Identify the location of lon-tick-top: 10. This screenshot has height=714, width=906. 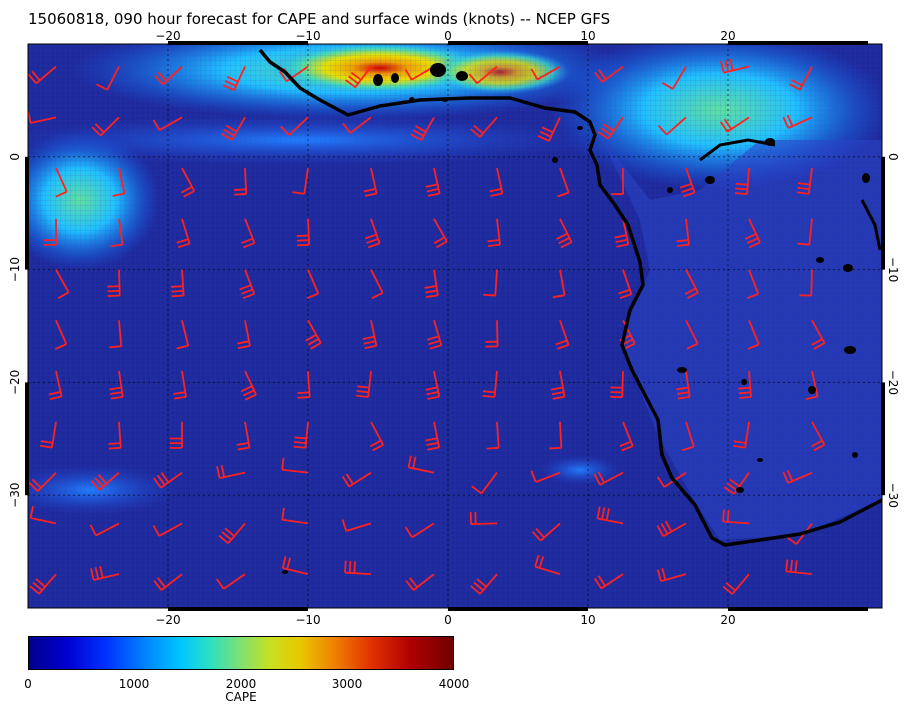
(587, 36).